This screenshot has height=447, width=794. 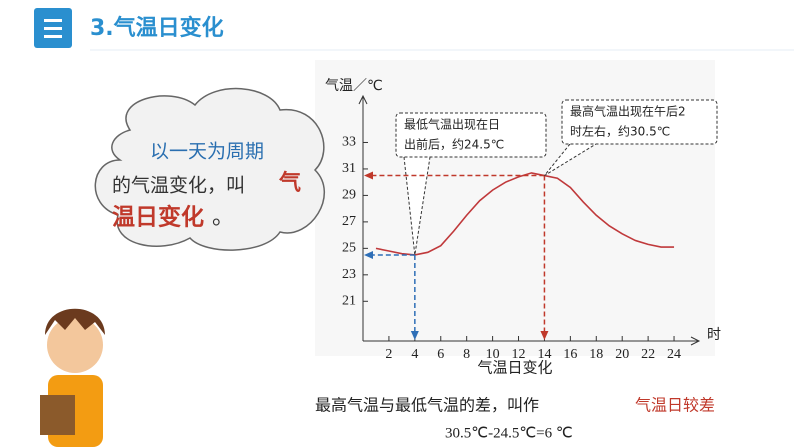 I want to click on y-tick-label: 21, so click(x=349, y=301).